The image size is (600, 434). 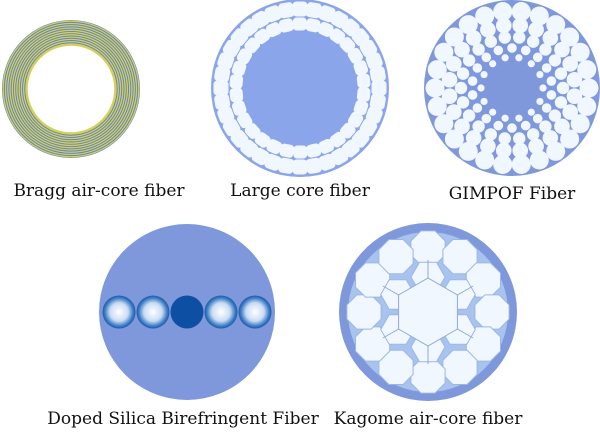 I want to click on bragg-ring, so click(x=71, y=89).